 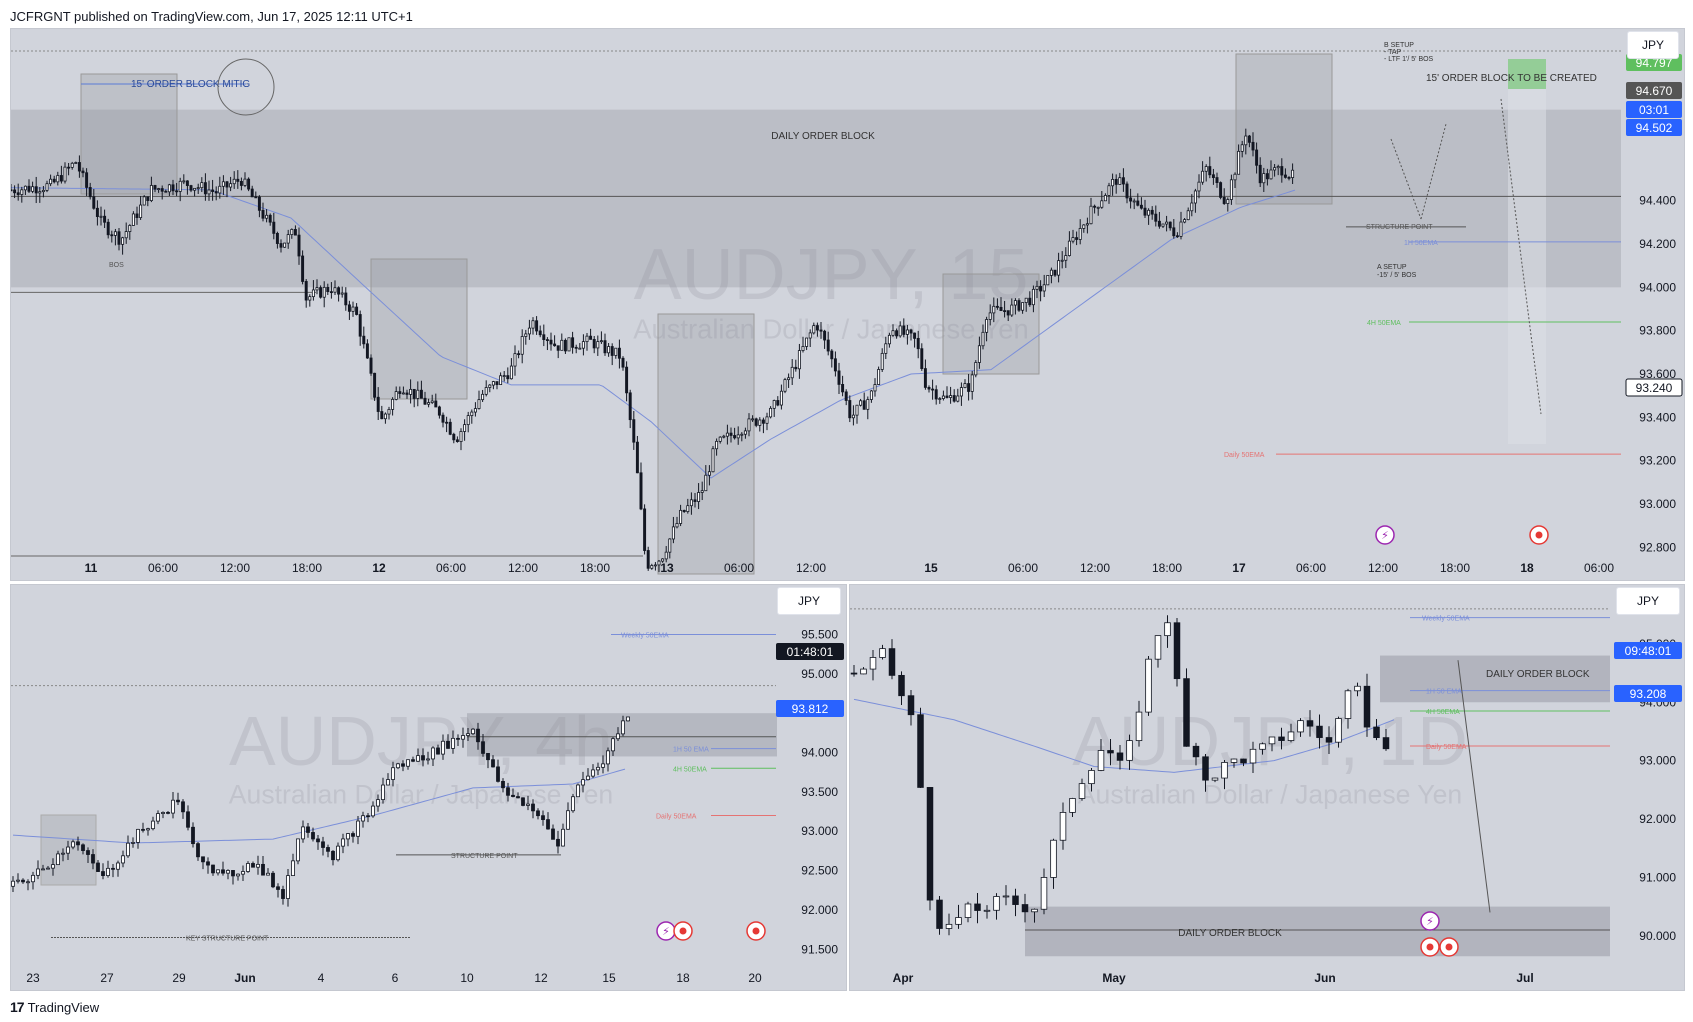 What do you see at coordinates (1654, 387) in the screenshot?
I see `price-tag` at bounding box center [1654, 387].